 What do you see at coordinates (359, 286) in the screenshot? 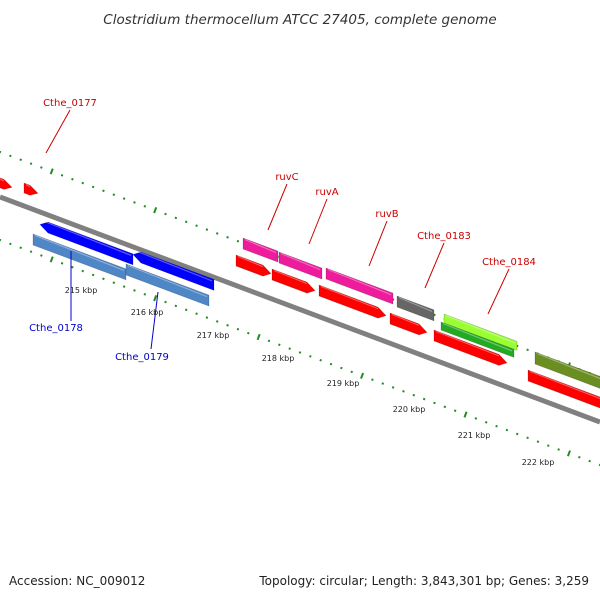
I see `ruvB-magenta-gene` at bounding box center [359, 286].